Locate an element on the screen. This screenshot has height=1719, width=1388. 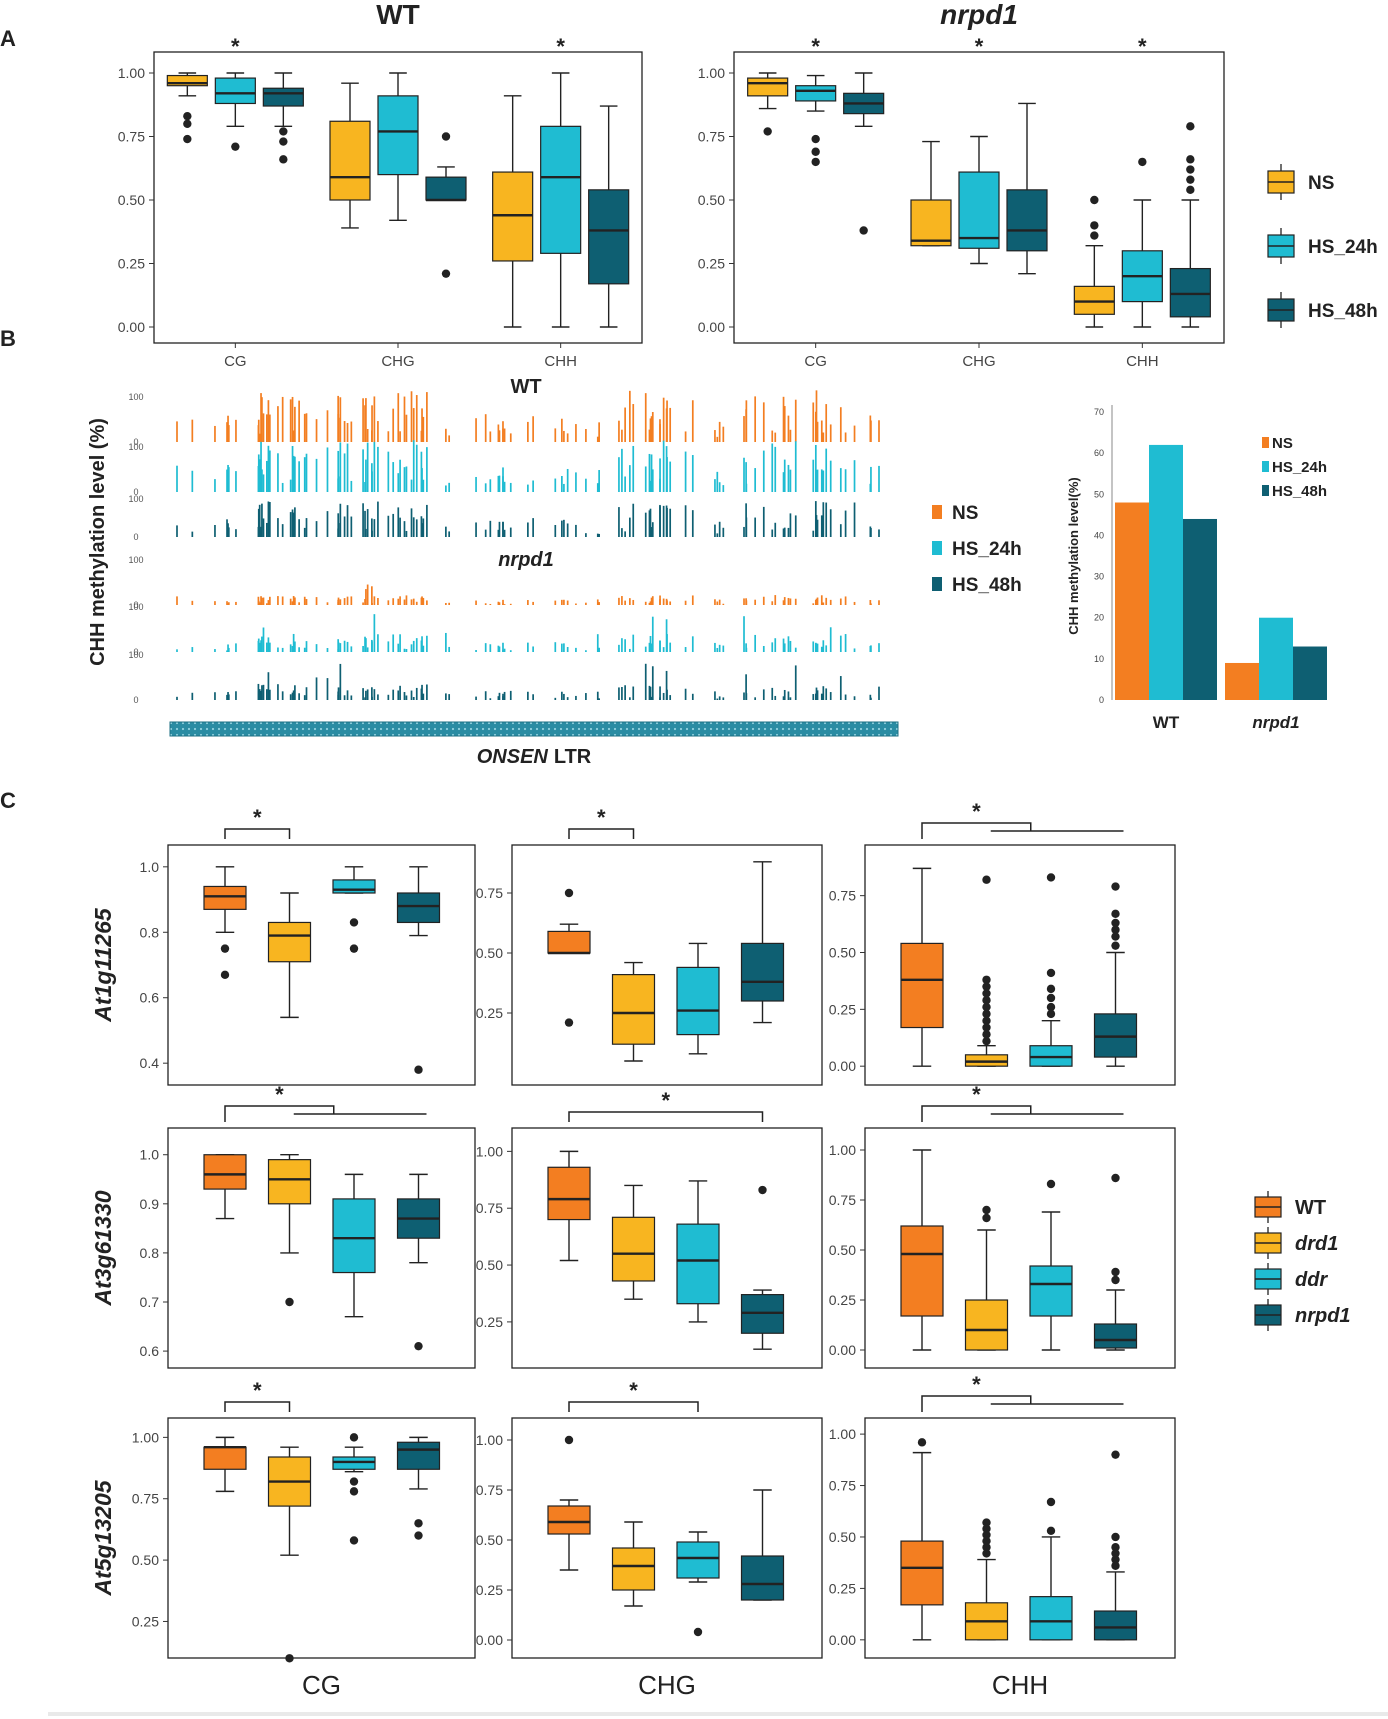
track-min-label: 0 is located at coordinates (135, 652).